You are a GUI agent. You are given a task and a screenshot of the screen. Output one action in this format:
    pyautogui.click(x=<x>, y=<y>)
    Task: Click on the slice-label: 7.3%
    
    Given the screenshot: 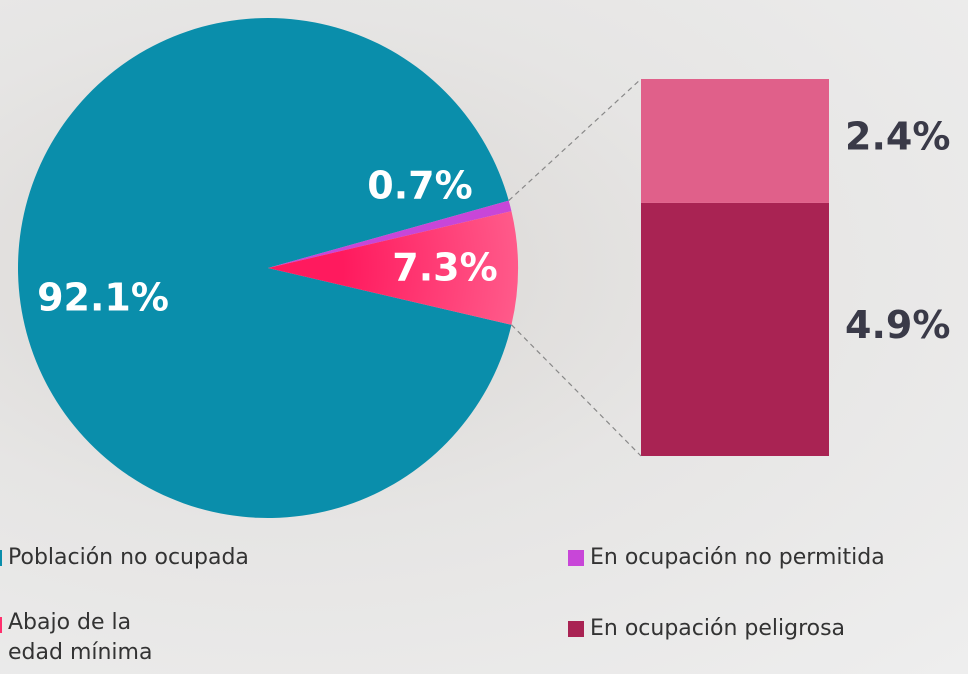 What is the action you would take?
    pyautogui.click(x=444, y=268)
    